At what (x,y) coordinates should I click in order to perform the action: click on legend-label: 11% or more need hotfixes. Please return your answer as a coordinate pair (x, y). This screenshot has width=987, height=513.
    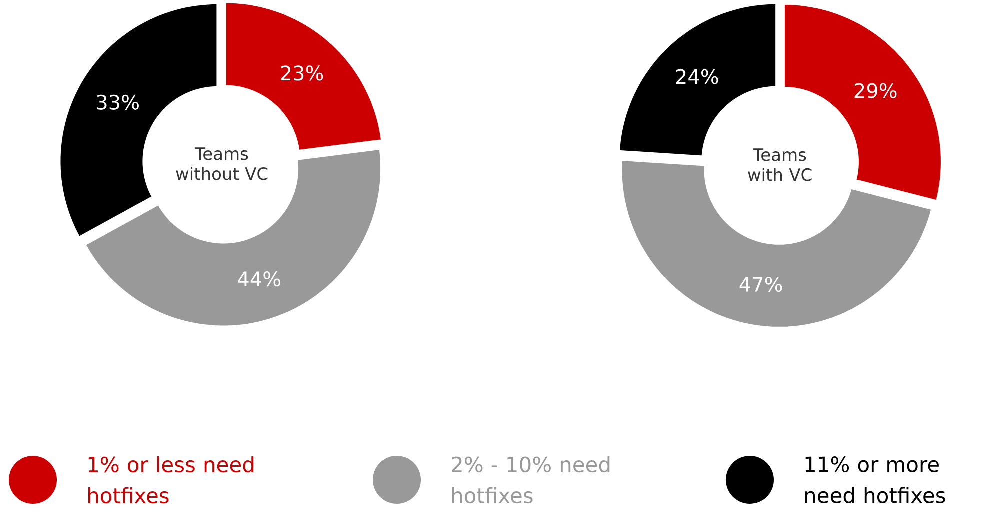
    Looking at the image, I should click on (875, 480).